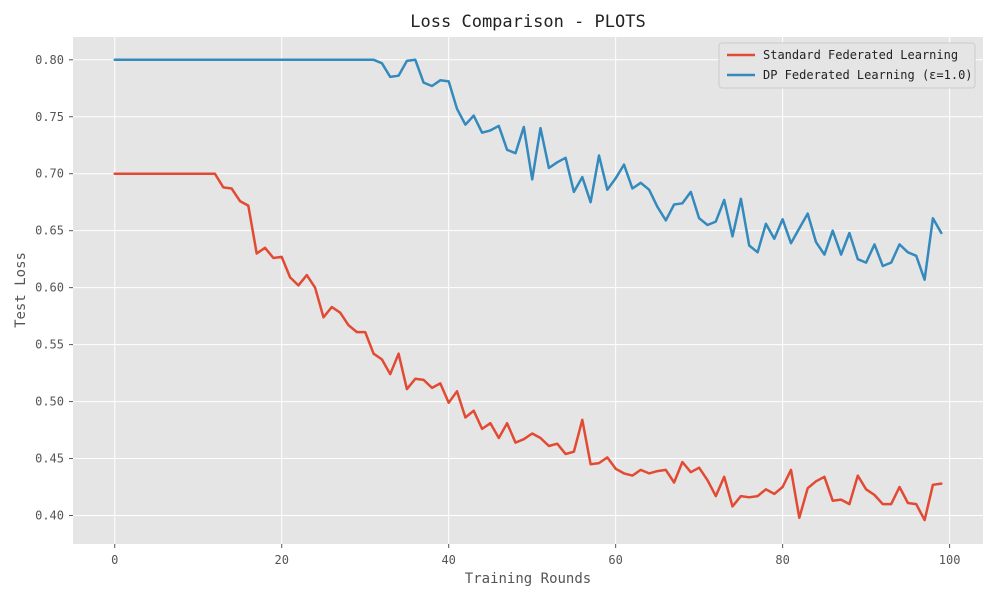 The image size is (1000, 600). What do you see at coordinates (528, 579) in the screenshot?
I see `x-axis-label: Training Rounds` at bounding box center [528, 579].